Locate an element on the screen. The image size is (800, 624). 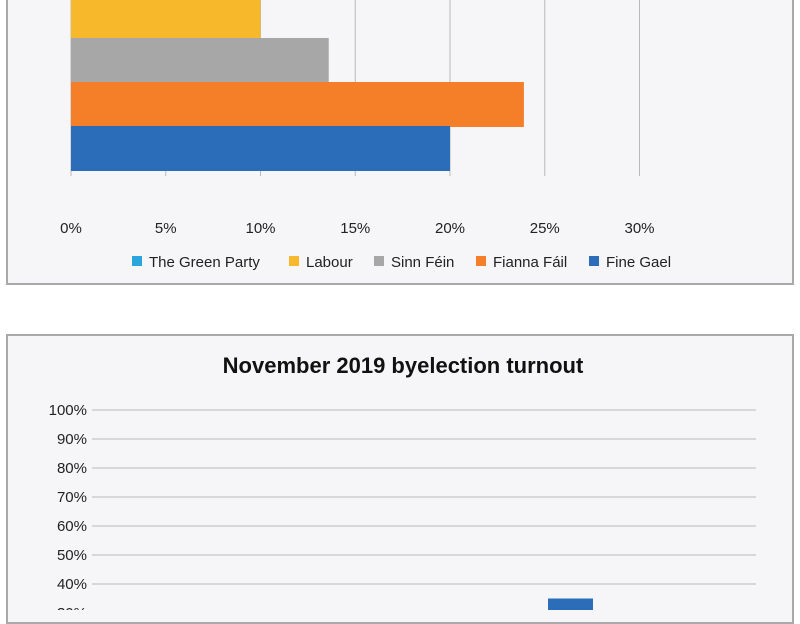
legend-label: The Green Party is located at coordinates (204, 262).